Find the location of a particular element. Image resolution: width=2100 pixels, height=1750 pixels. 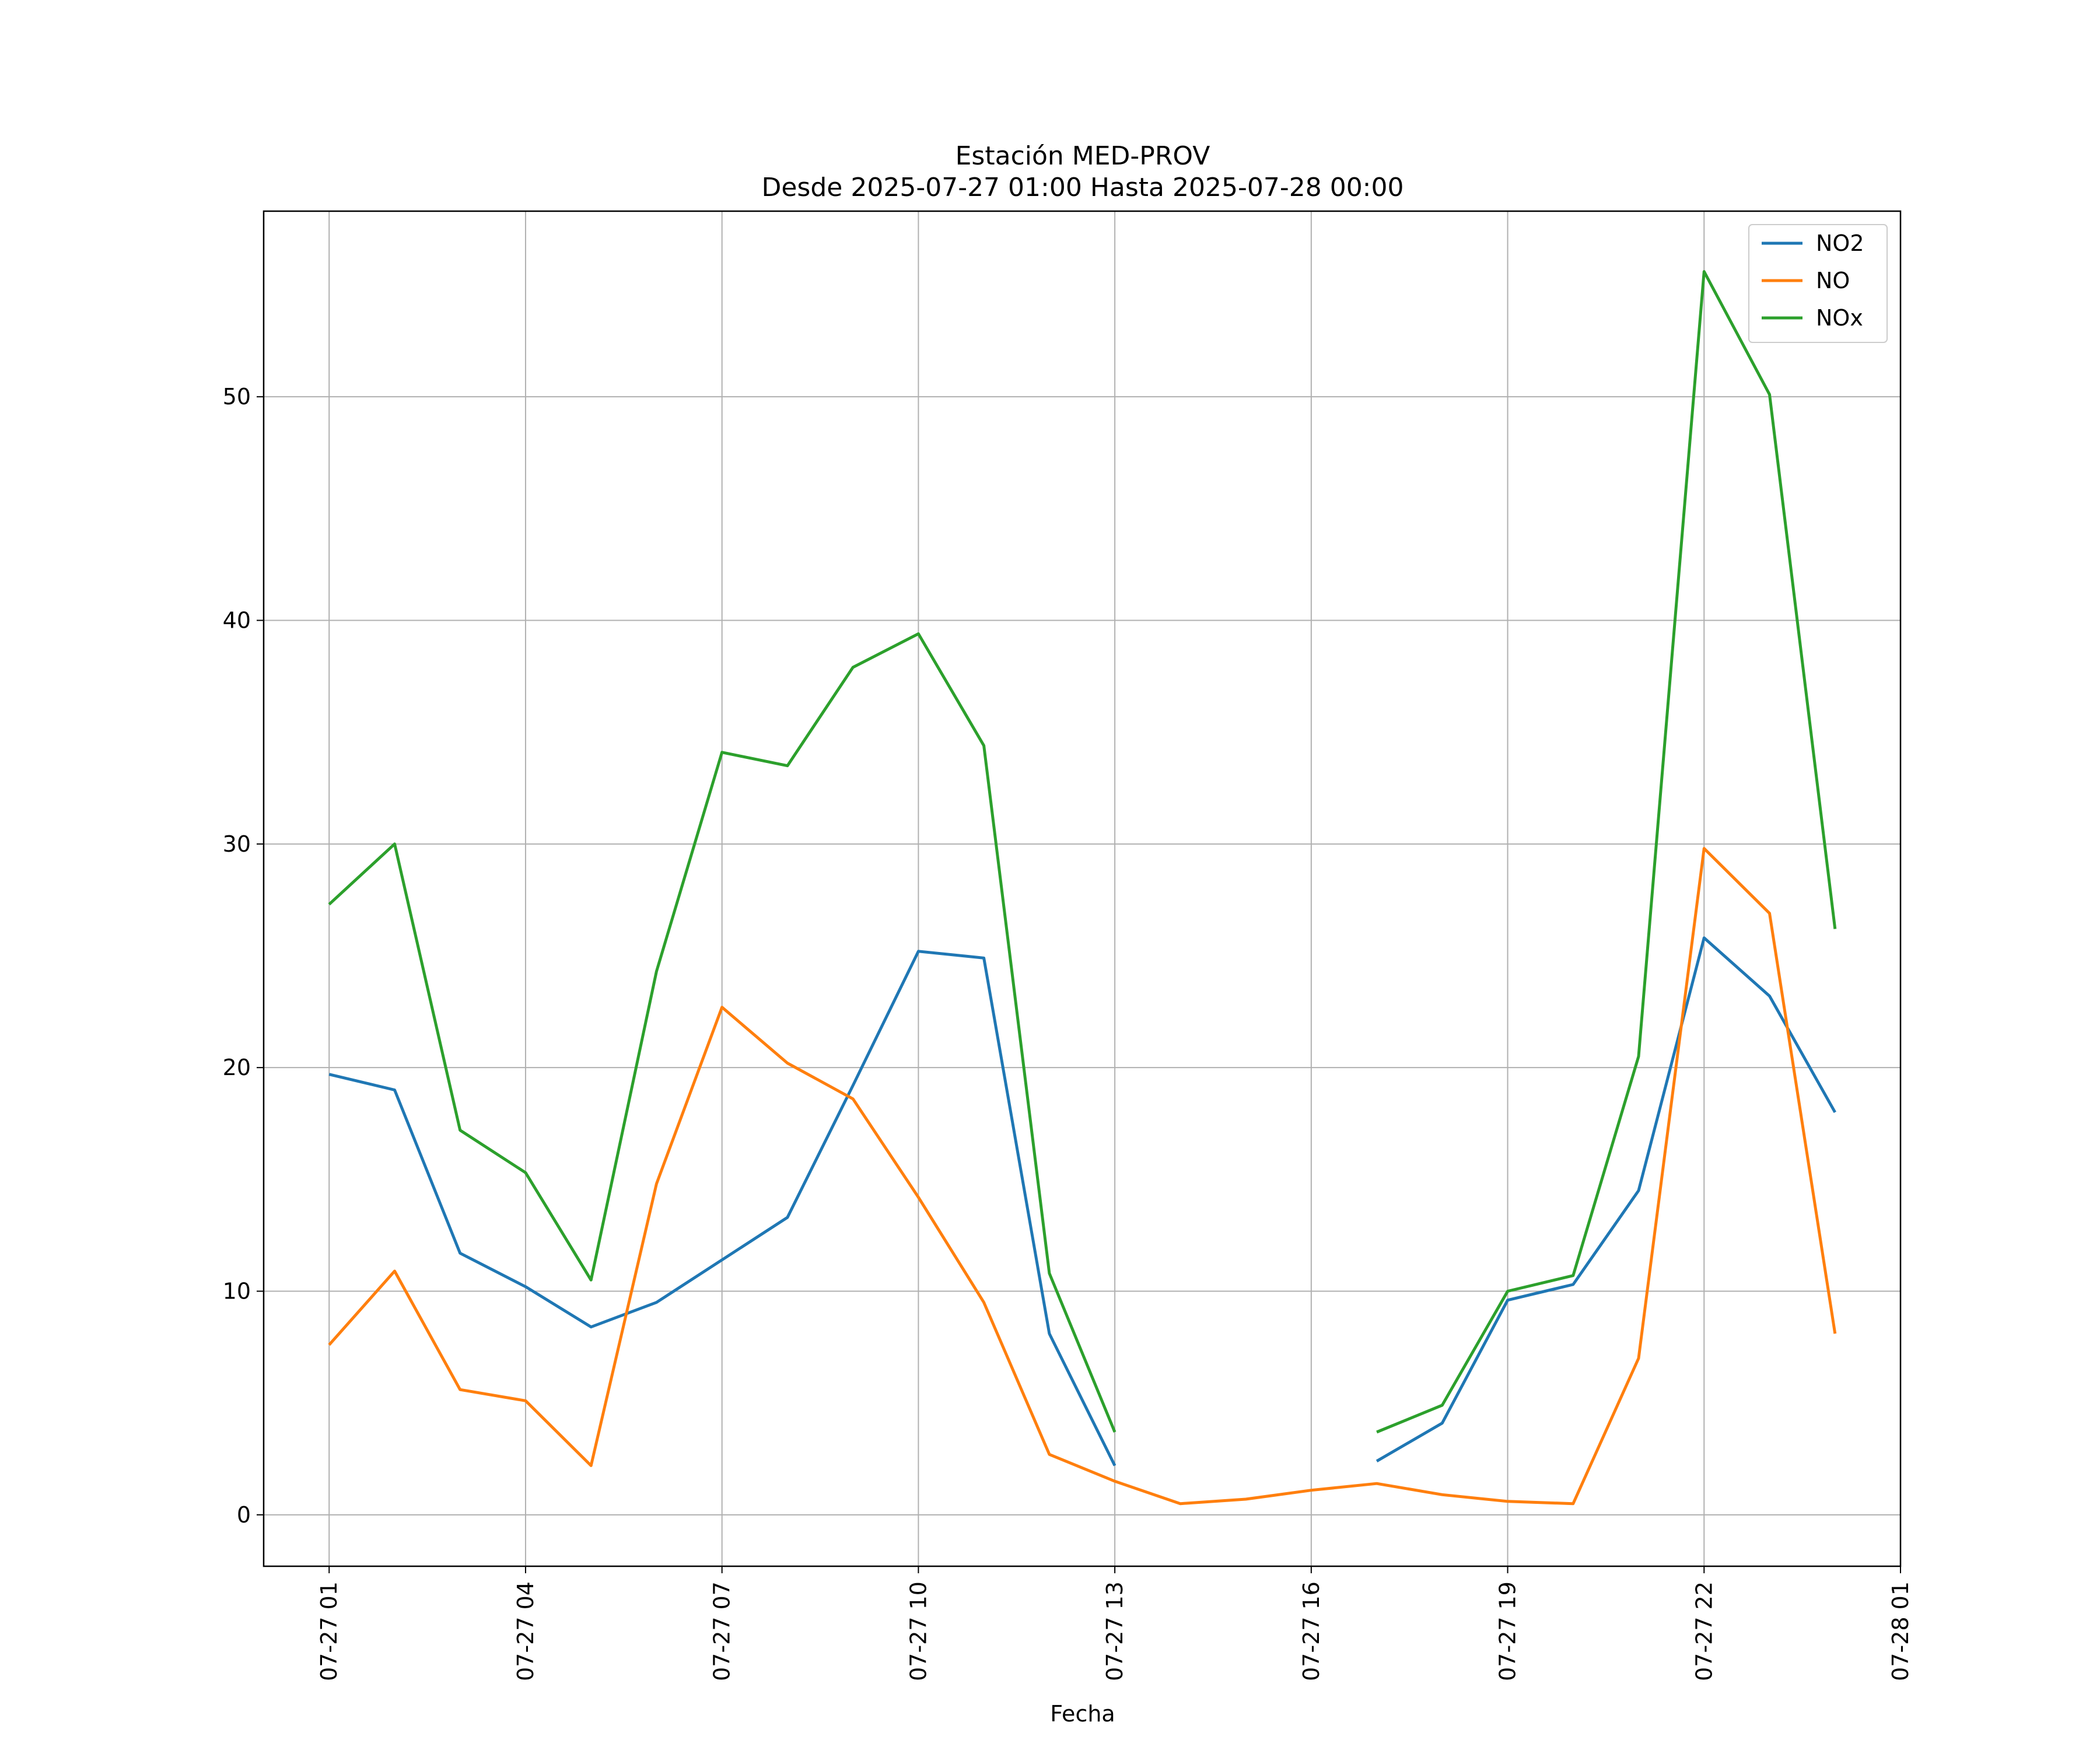

x-tick-label: 07-27 22 is located at coordinates (1704, 1631).